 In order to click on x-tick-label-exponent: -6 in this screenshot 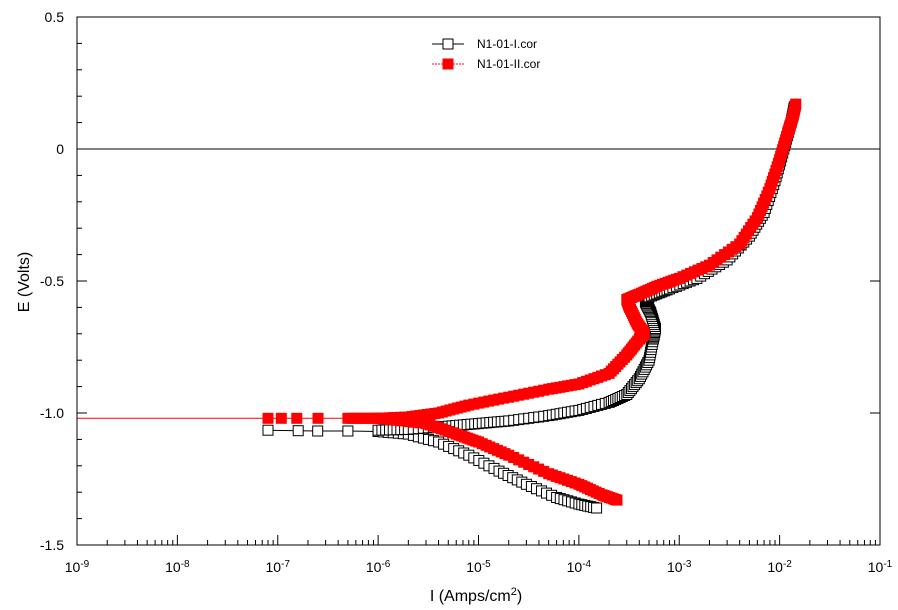, I will do `click(385, 564)`.